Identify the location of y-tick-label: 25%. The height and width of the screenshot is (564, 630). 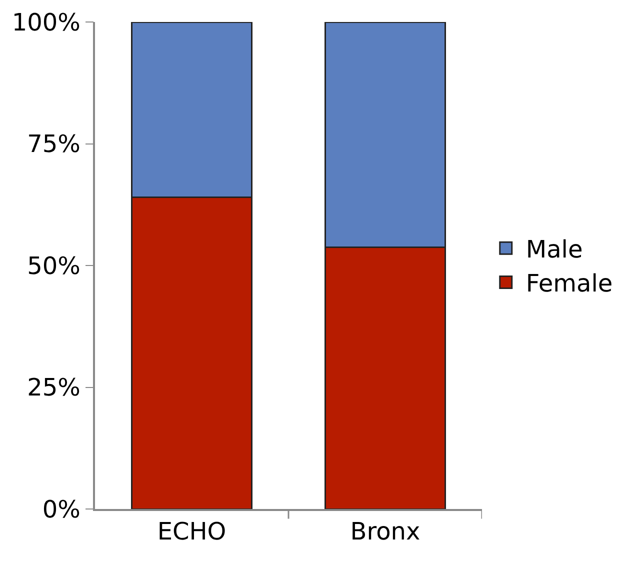
(53, 388).